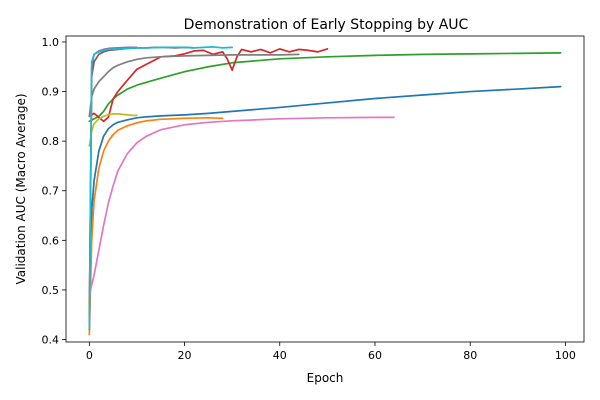  I want to click on y-tick-label: 0.7, so click(51, 191).